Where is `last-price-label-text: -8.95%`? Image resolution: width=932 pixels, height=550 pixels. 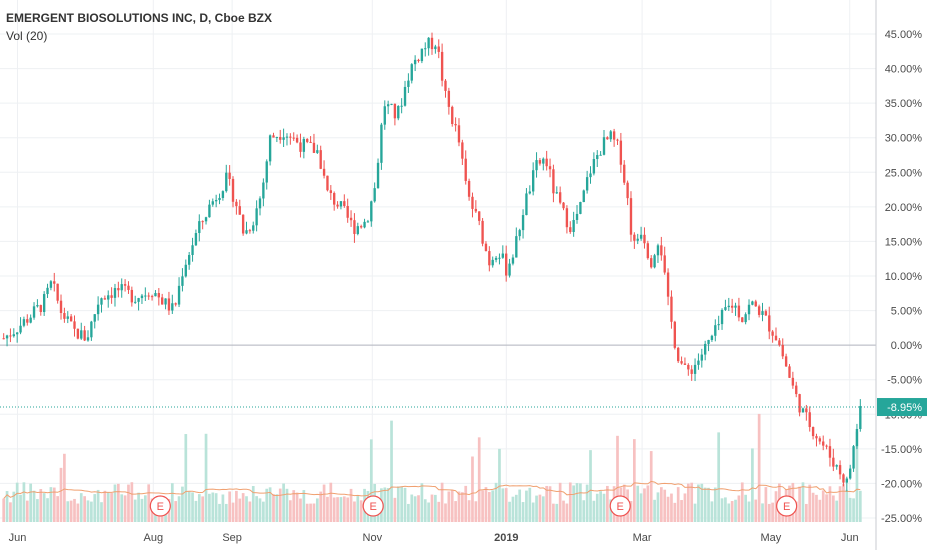
last-price-label-text: -8.95% is located at coordinates (904, 408).